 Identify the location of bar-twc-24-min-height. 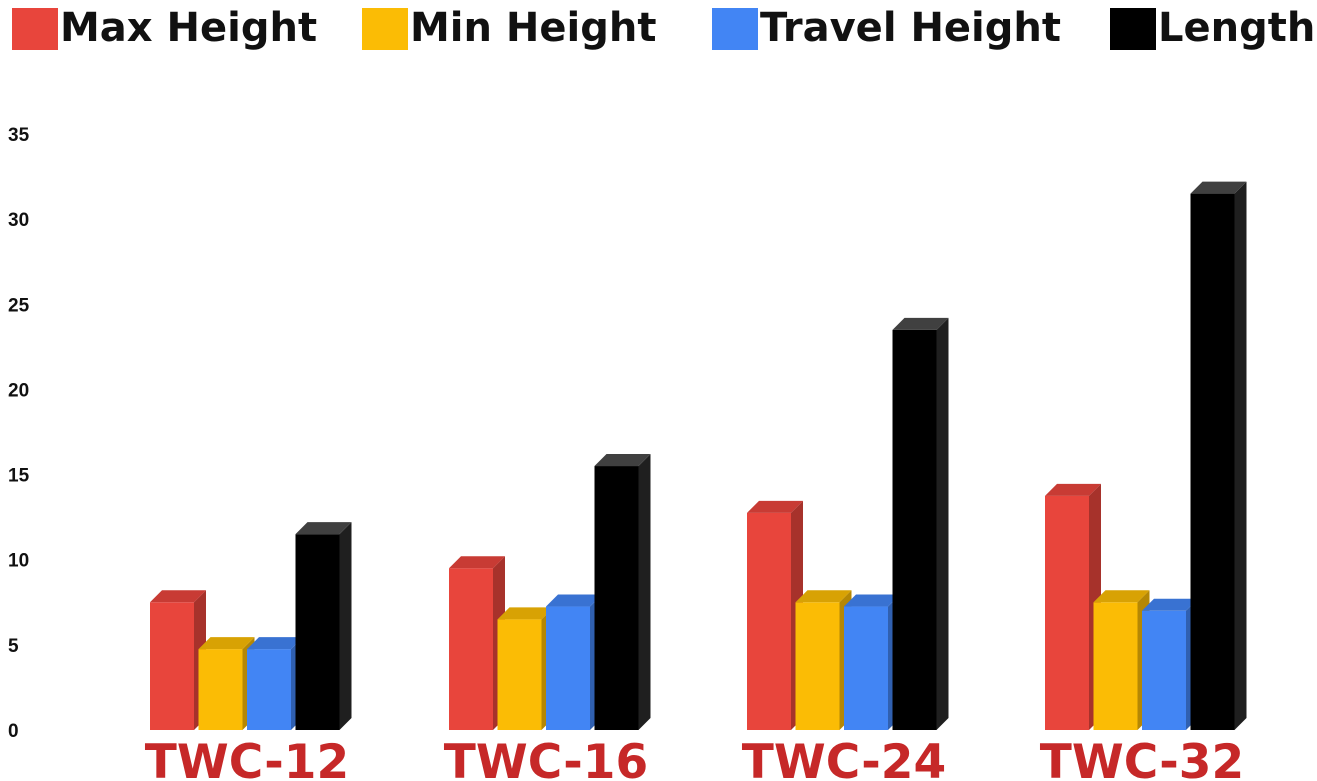
(823, 660).